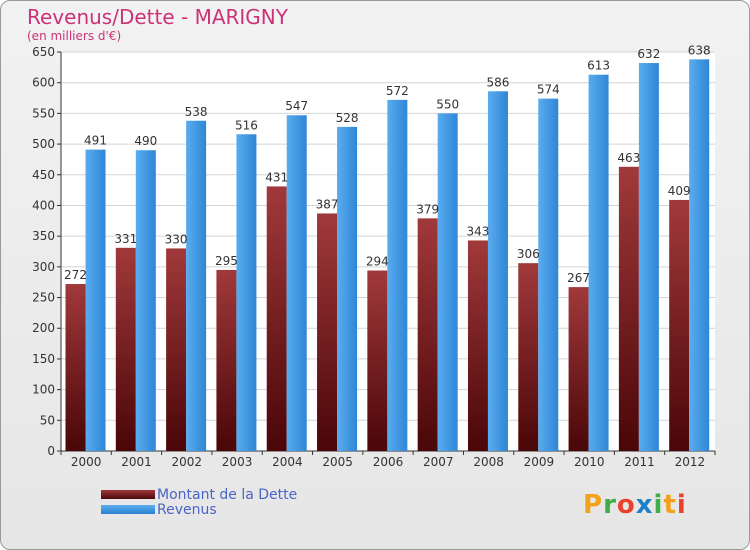 The width and height of the screenshot is (750, 550). I want to click on y-tick-label: 100, so click(43, 390).